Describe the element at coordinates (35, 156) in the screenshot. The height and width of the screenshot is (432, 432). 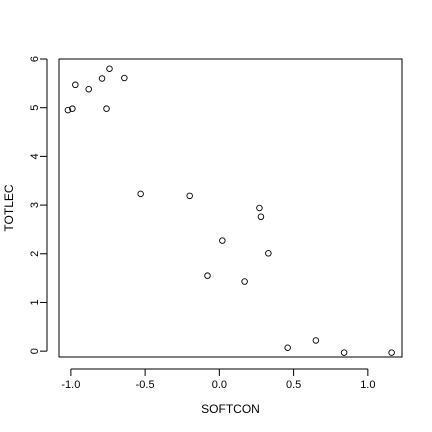
I see `y-tick-label: 4` at that location.